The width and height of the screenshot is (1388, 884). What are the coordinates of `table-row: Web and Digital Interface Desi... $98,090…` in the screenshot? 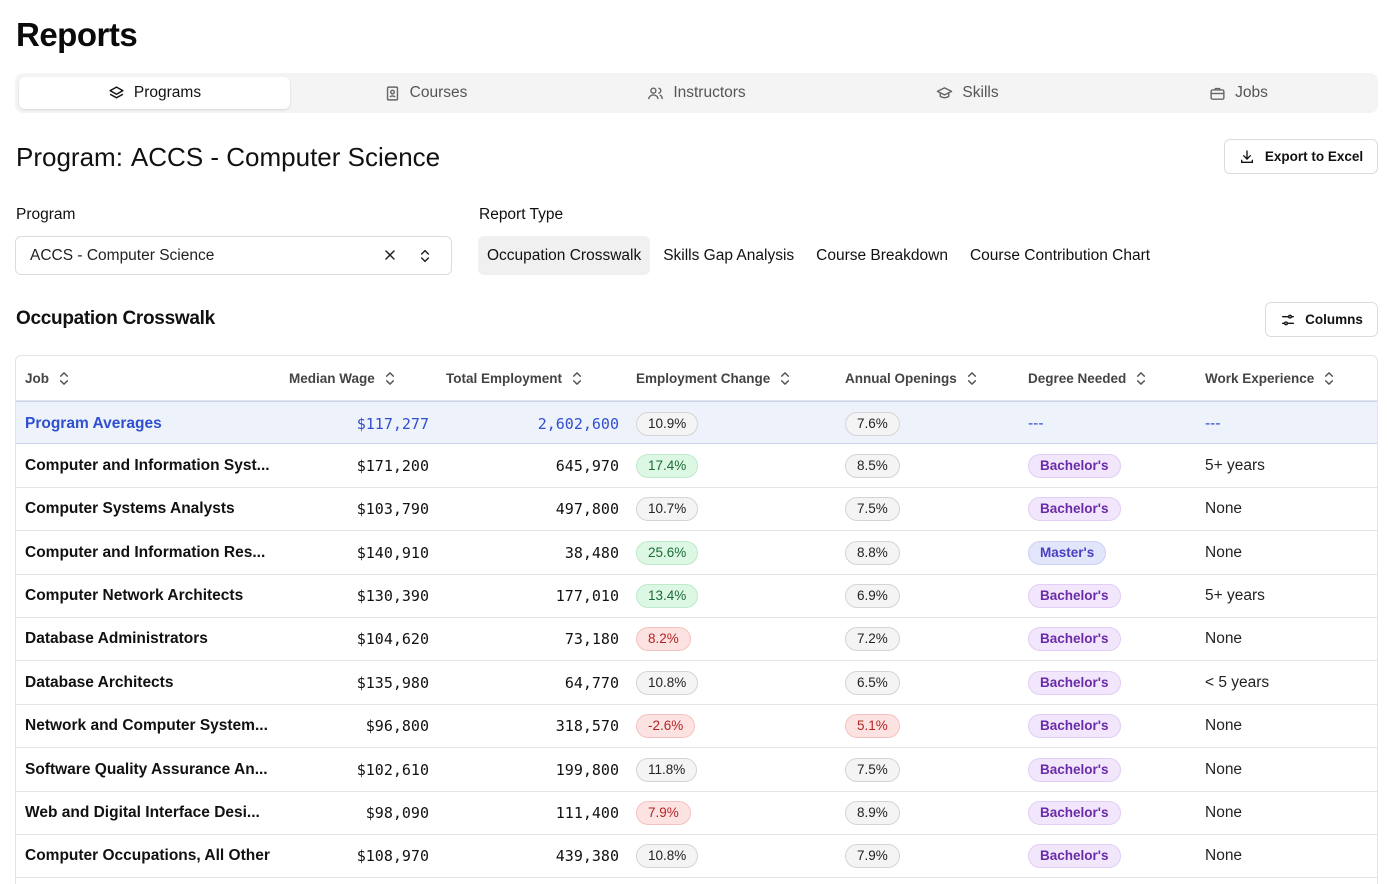 It's located at (696, 813).